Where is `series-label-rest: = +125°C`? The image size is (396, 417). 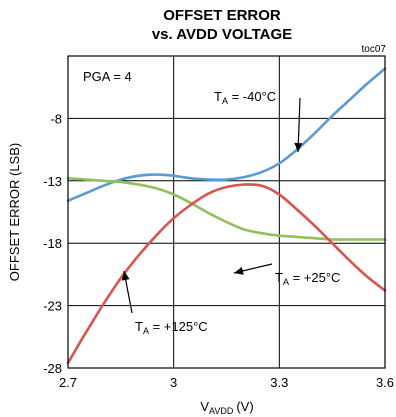
series-label-rest: = +125°C is located at coordinates (178, 326).